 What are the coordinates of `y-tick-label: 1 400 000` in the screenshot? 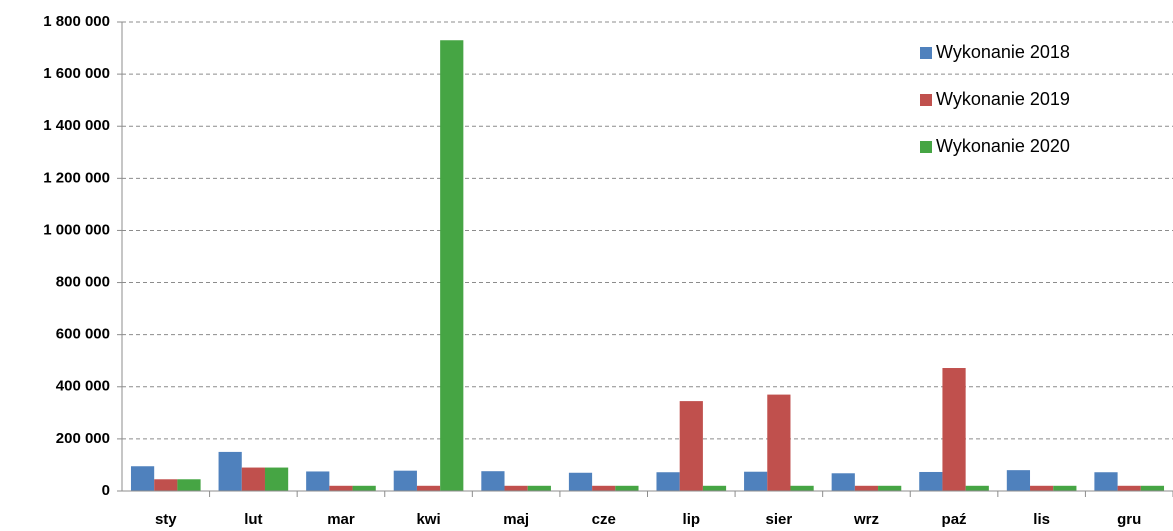 It's located at (76, 125).